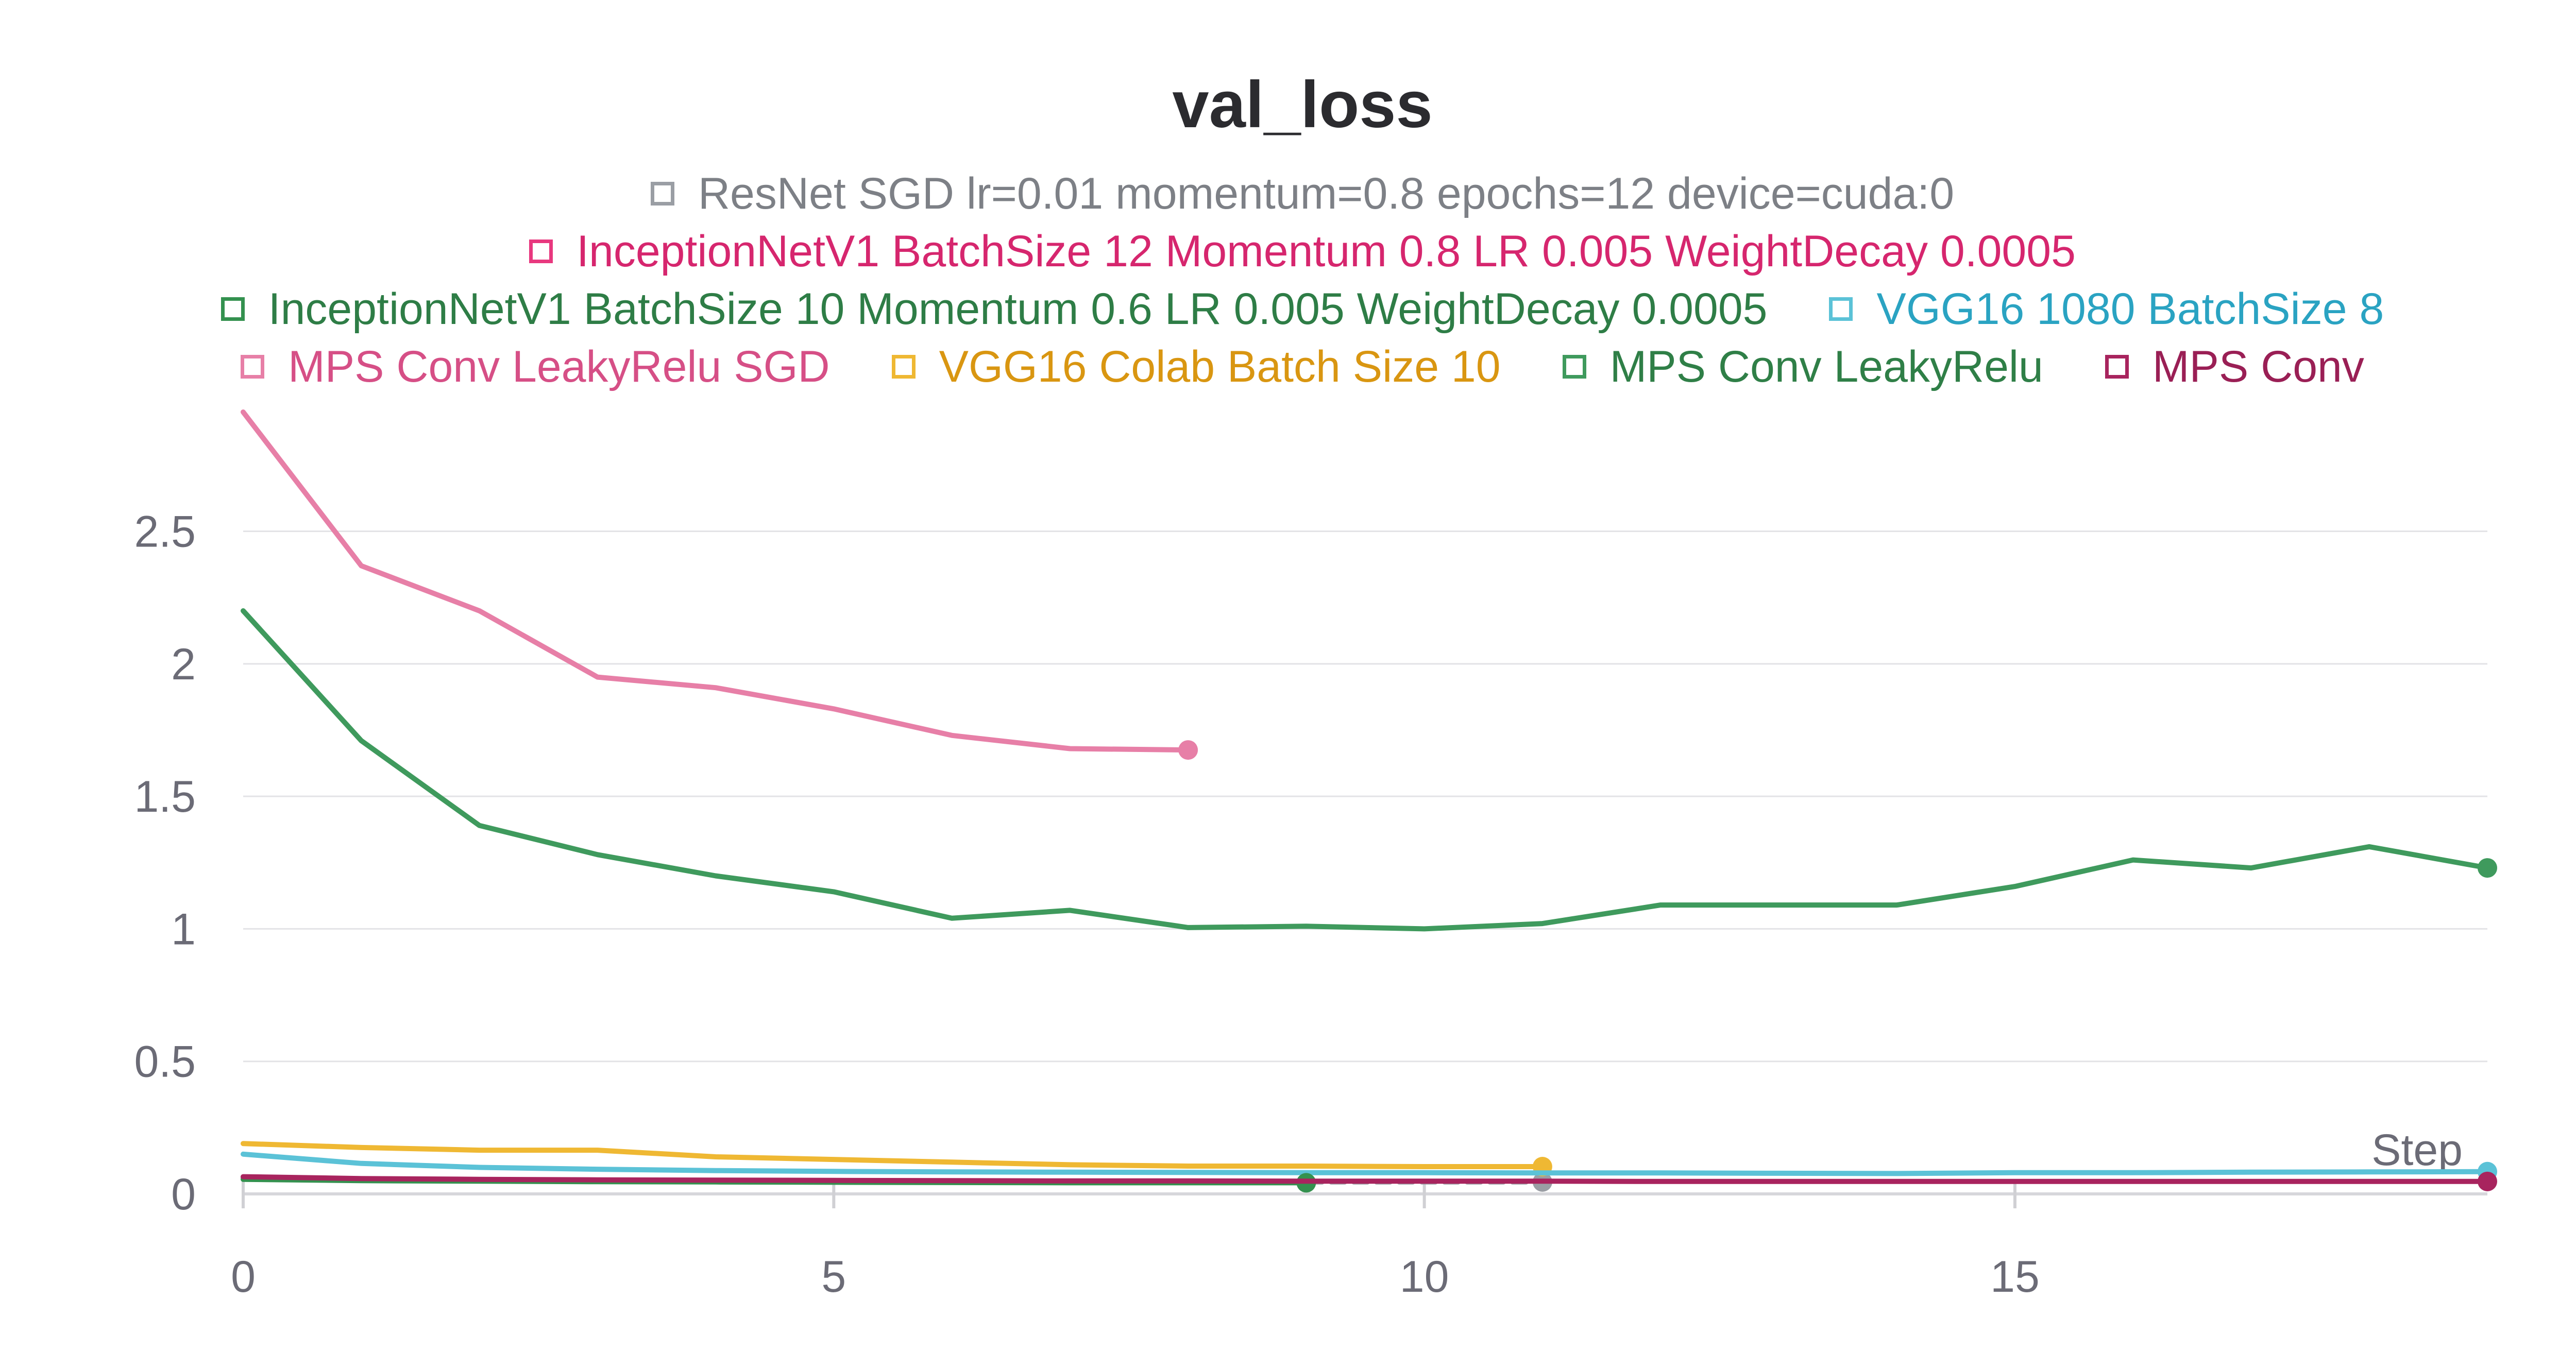  What do you see at coordinates (2130, 309) in the screenshot?
I see `legend-label: VGG16 1080 BatchSize 8` at bounding box center [2130, 309].